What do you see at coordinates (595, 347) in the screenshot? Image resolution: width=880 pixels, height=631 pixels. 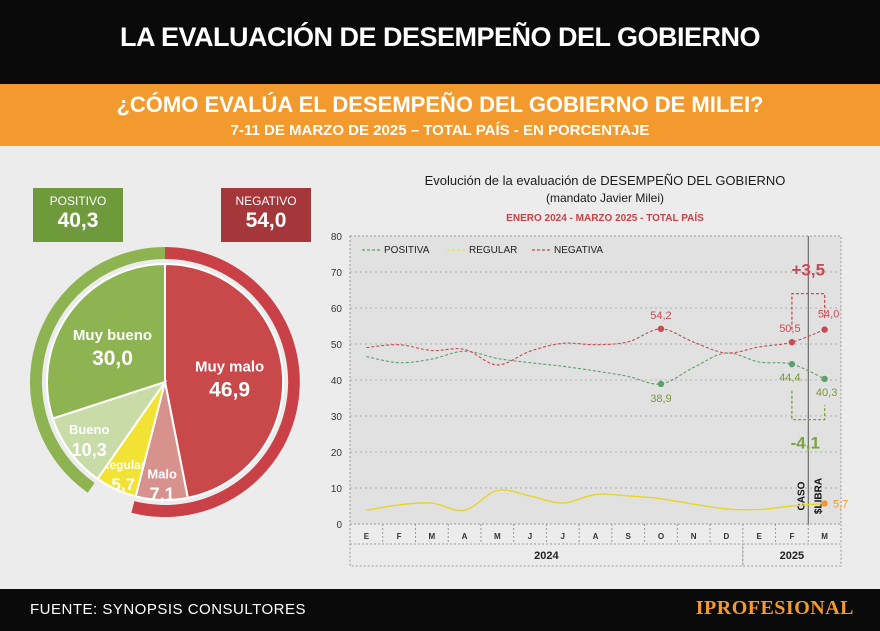 I see `series-line-negativa` at bounding box center [595, 347].